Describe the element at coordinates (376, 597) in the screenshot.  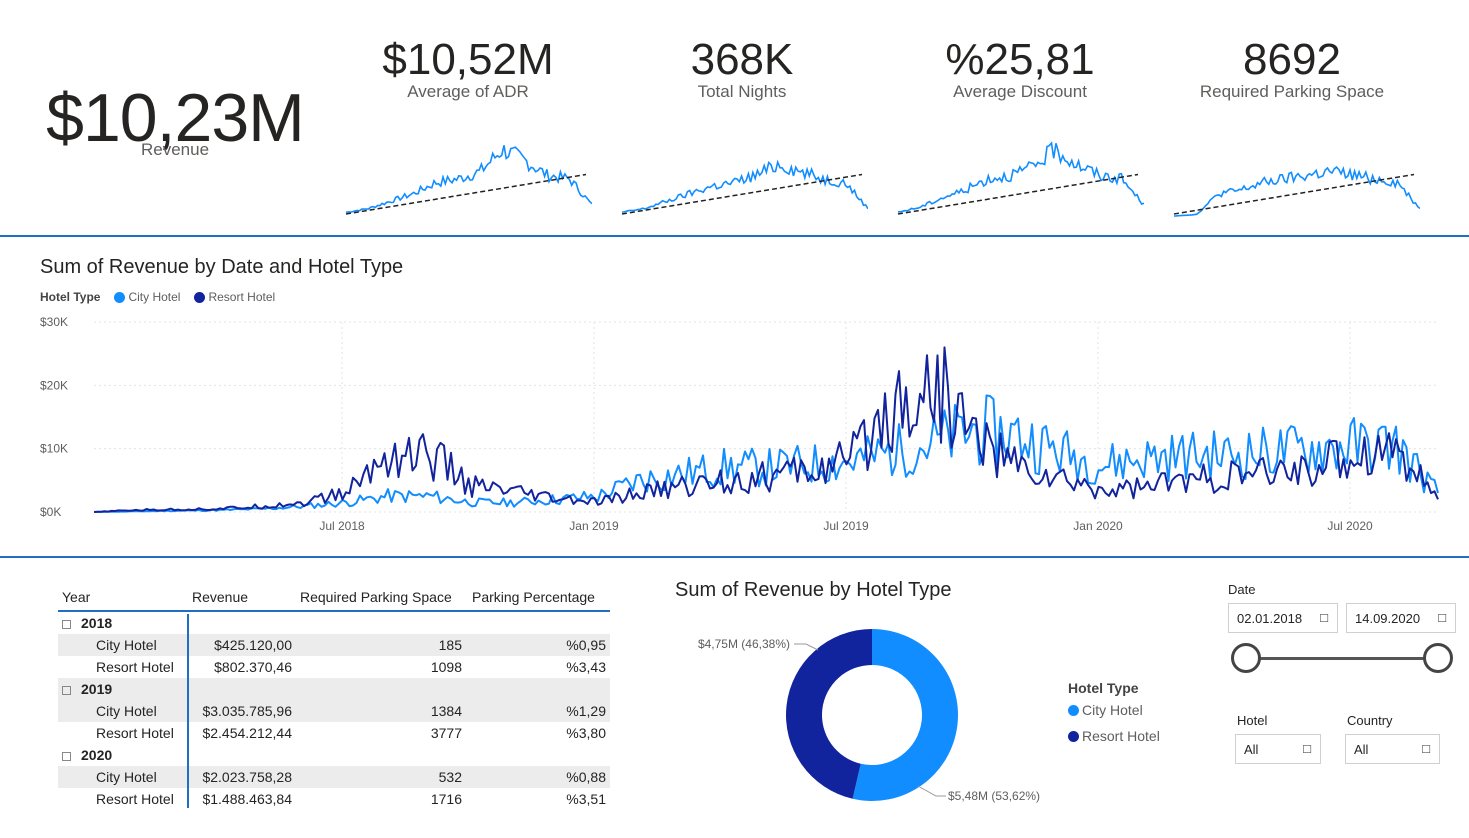
I see `col-header-parking: Required Parking Space` at that location.